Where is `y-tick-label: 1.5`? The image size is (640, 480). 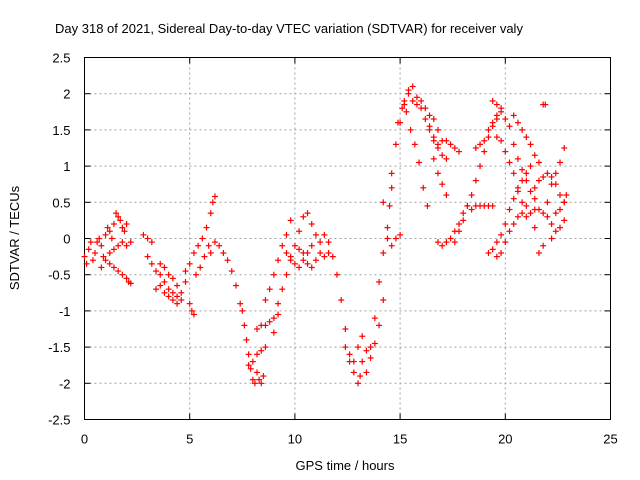 y-tick-label: 1.5 is located at coordinates (61, 130).